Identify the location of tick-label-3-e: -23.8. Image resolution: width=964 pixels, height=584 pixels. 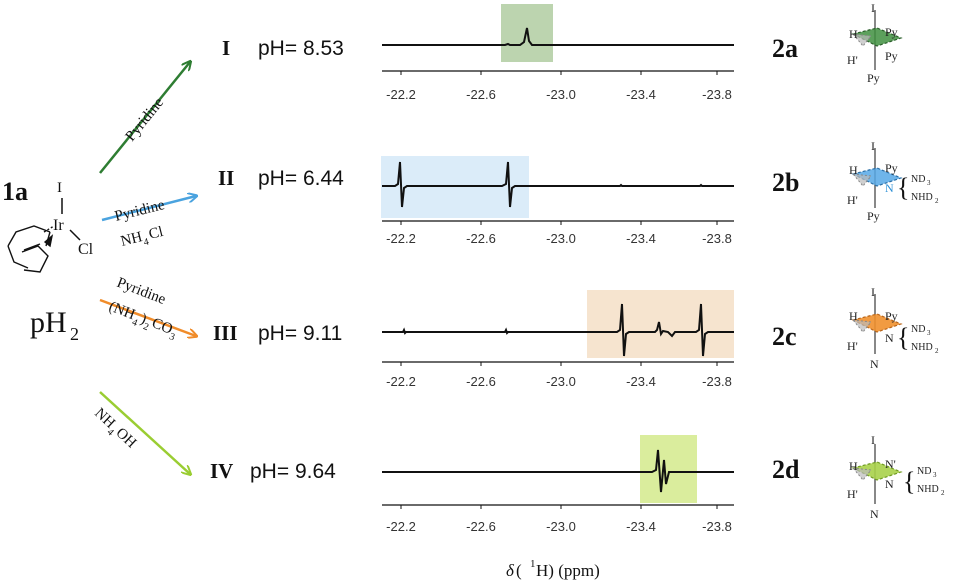
(717, 381).